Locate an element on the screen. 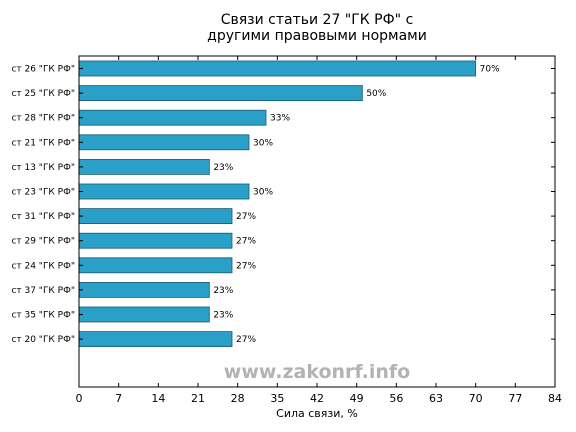 This screenshot has height=432, width=576. x-tick-label-8: 56 is located at coordinates (396, 398).